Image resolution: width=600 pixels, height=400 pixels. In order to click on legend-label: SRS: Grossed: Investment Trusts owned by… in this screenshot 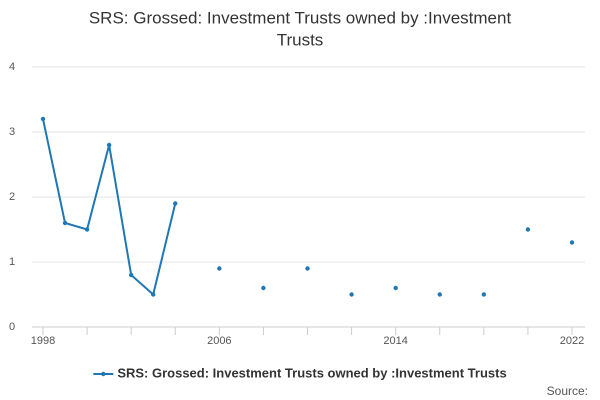, I will do `click(311, 372)`.